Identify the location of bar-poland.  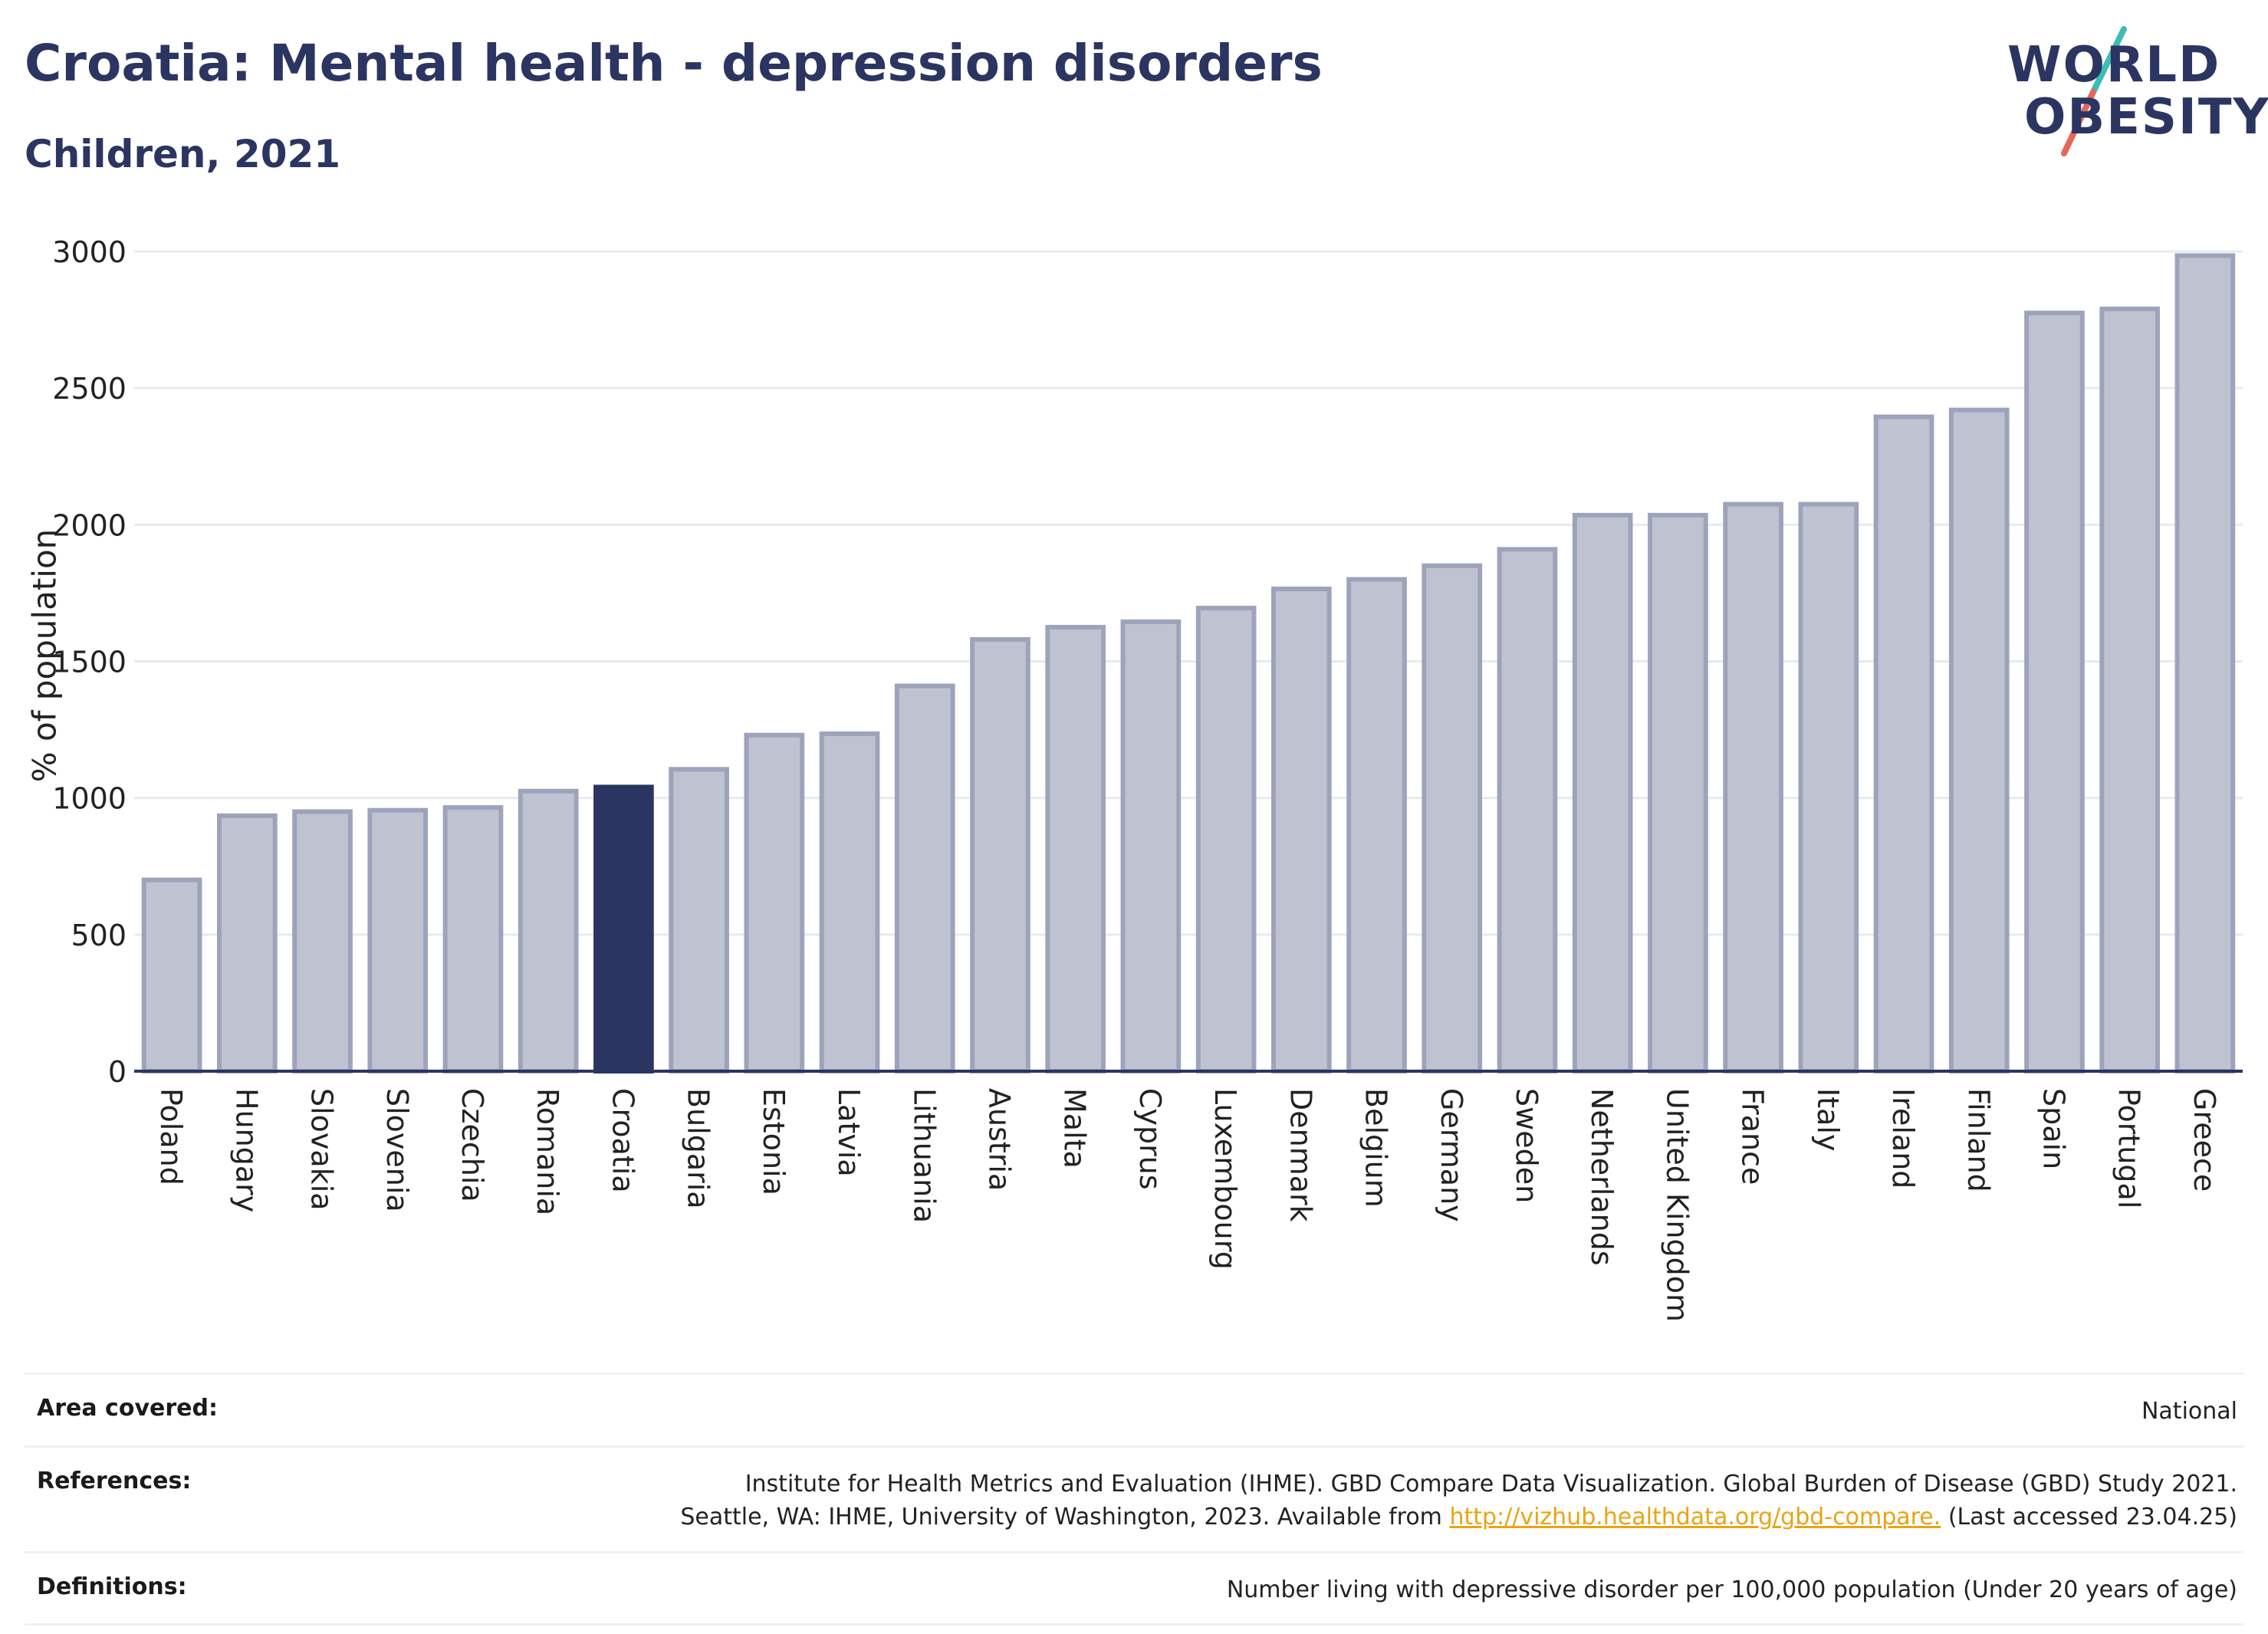
(171, 975).